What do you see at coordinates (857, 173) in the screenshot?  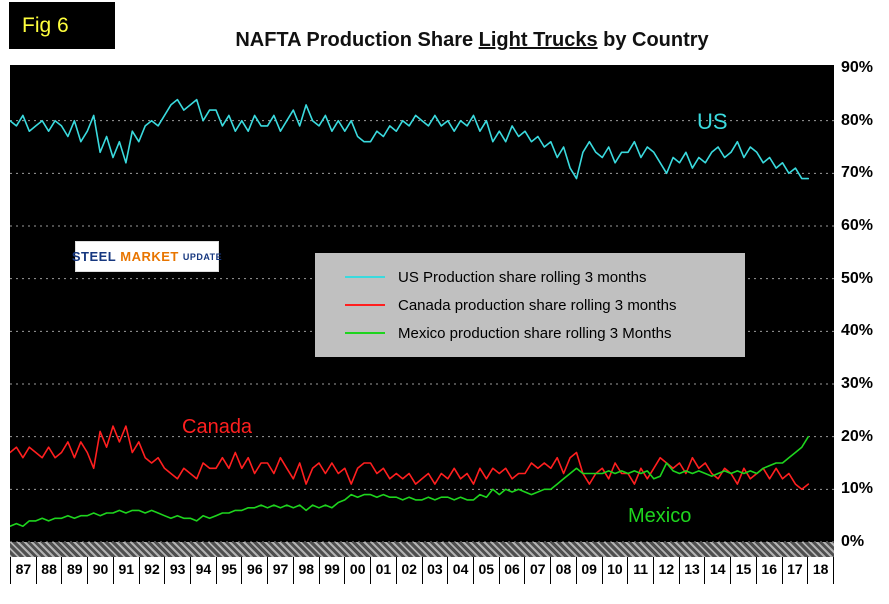 I see `y-tick-label: 70%` at bounding box center [857, 173].